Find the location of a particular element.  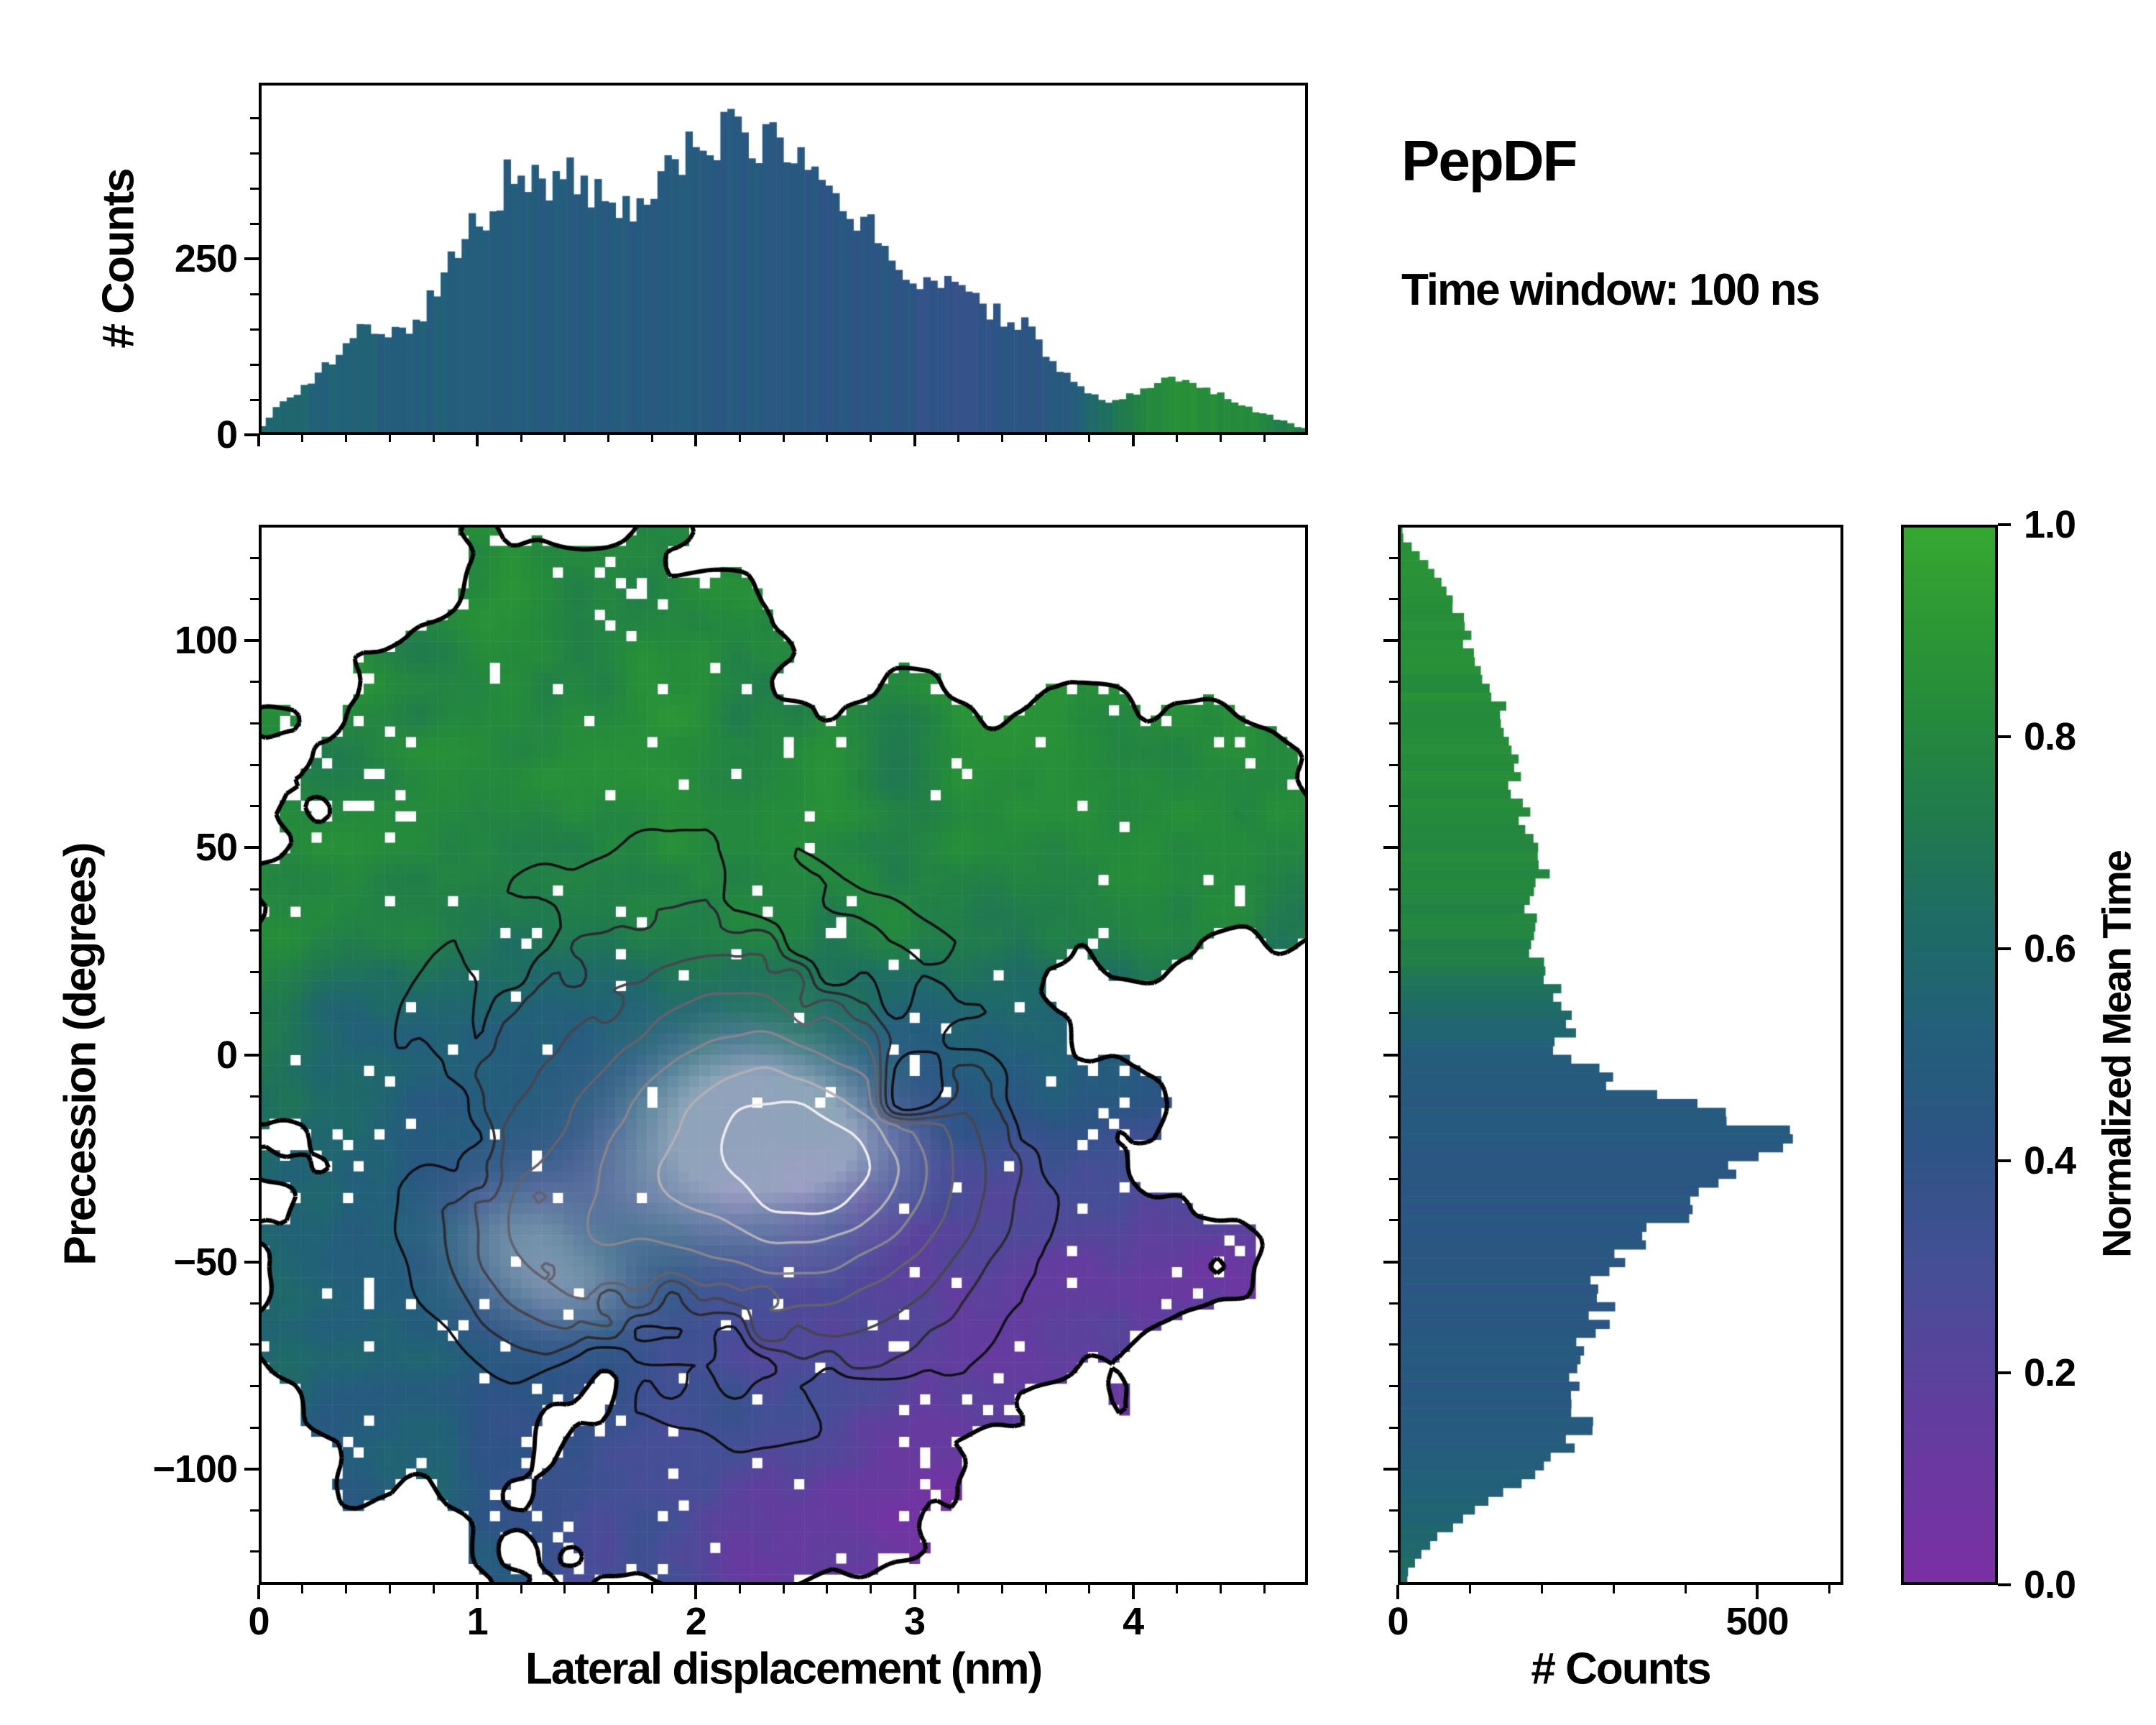

tick-label: 250 is located at coordinates (206, 258).